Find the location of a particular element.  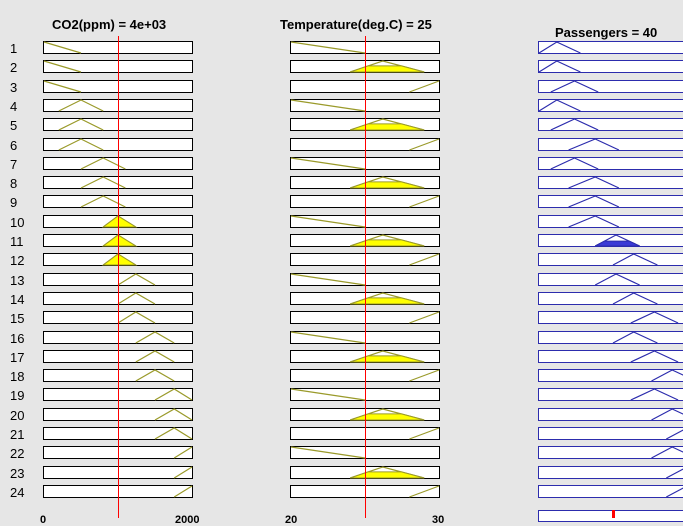

axis-tick-label: 30 is located at coordinates (438, 520).